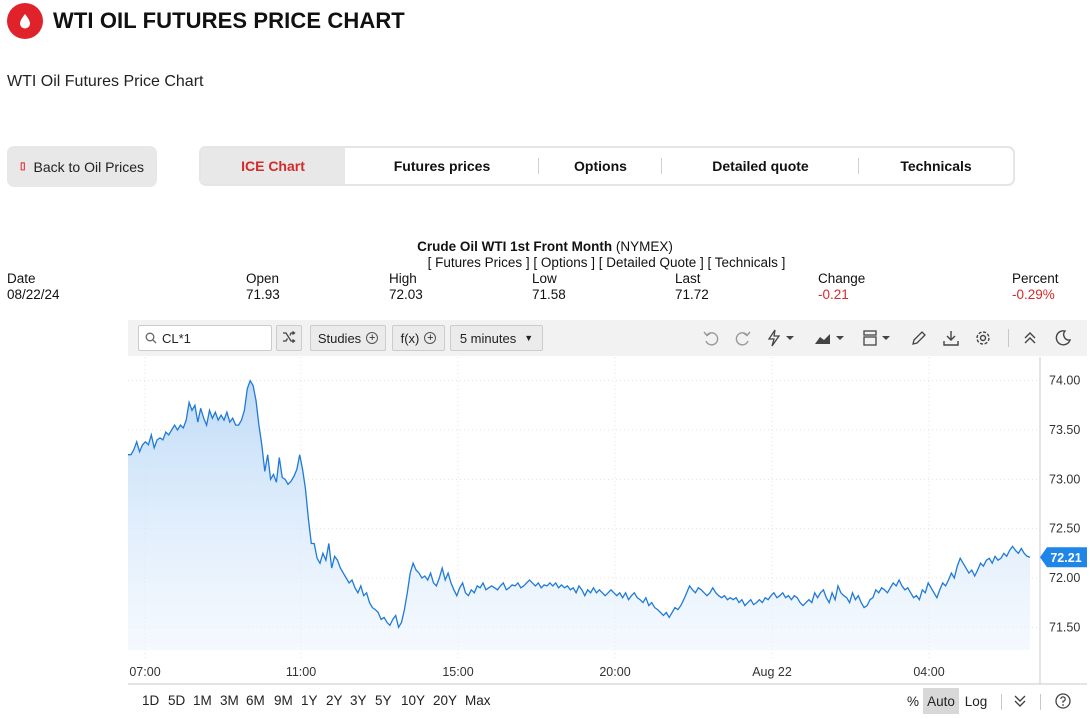 The height and width of the screenshot is (719, 1090). I want to click on range-option-10y: 10Y, so click(413, 700).